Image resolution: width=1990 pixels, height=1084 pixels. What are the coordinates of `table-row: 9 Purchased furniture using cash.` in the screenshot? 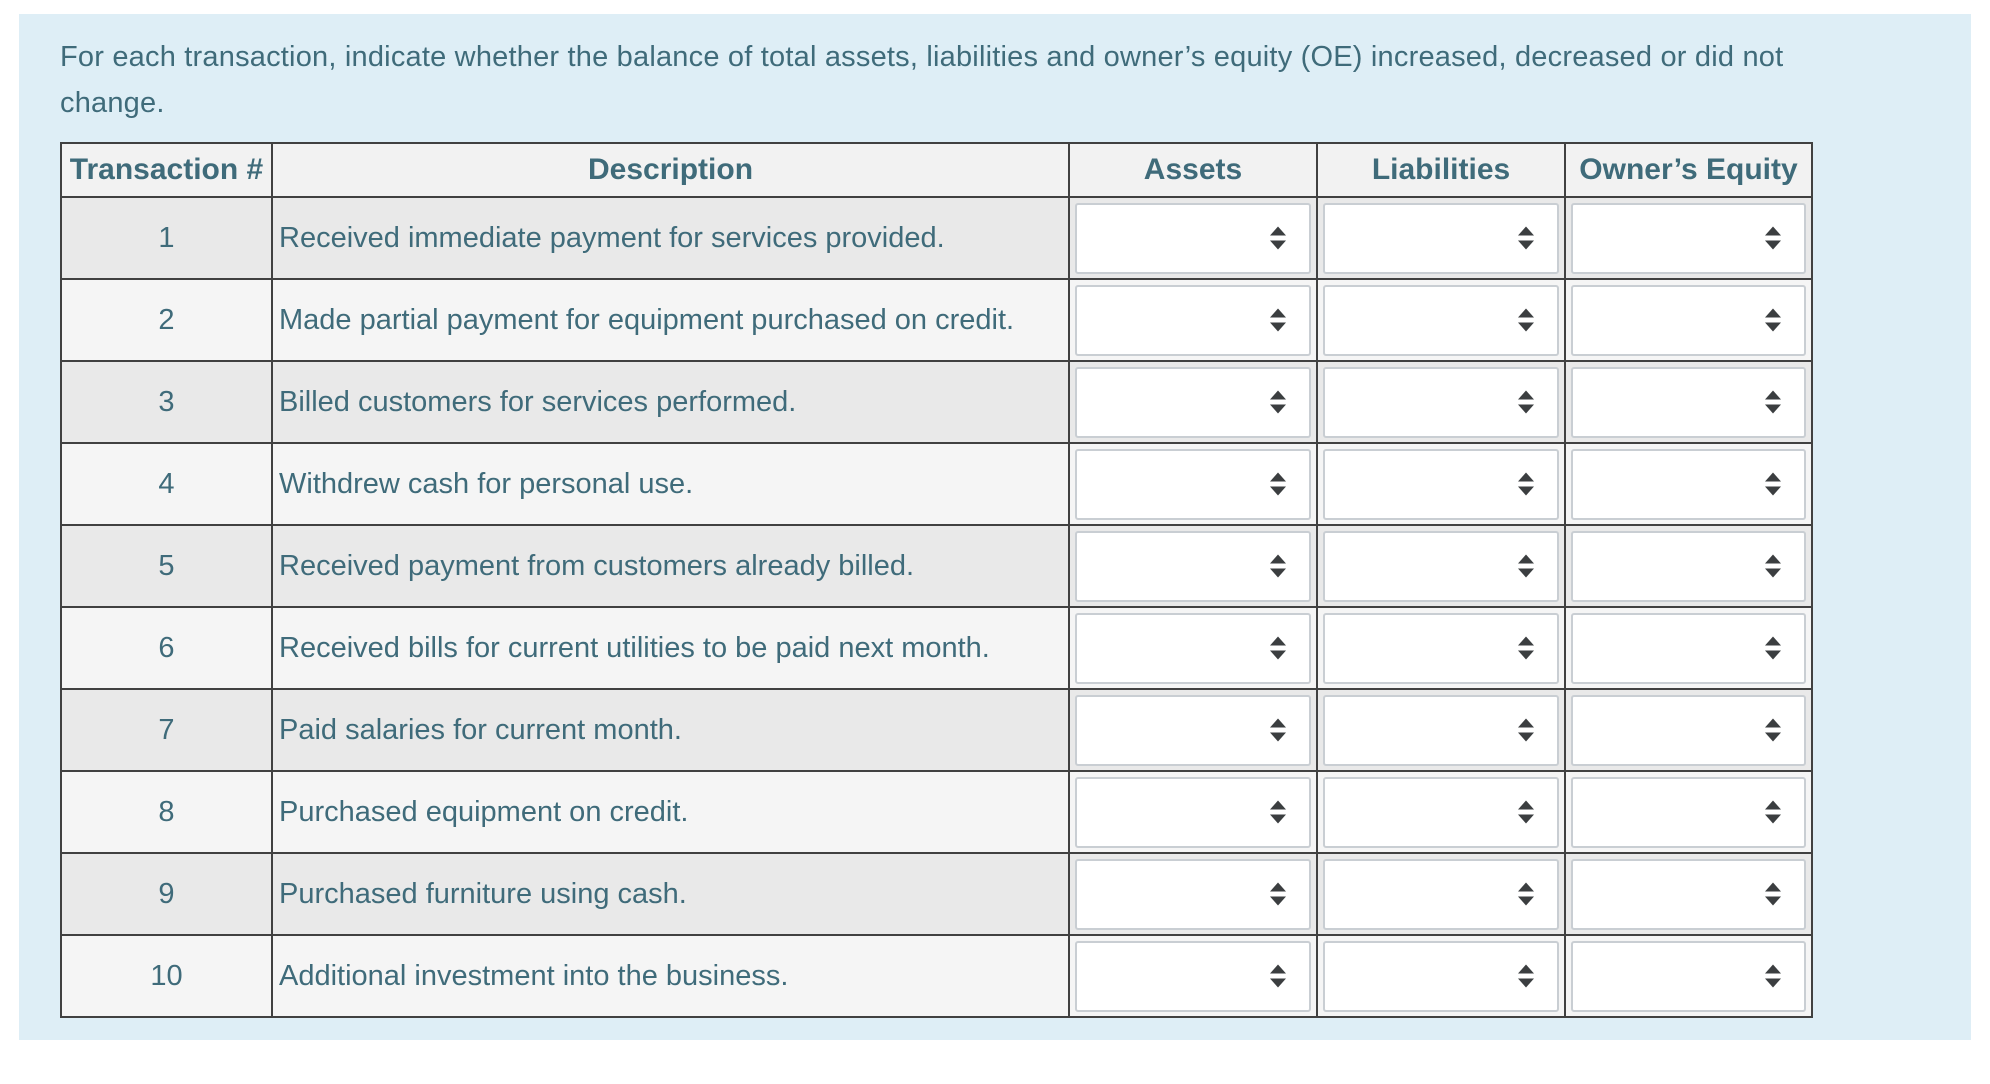 It's located at (936, 894).